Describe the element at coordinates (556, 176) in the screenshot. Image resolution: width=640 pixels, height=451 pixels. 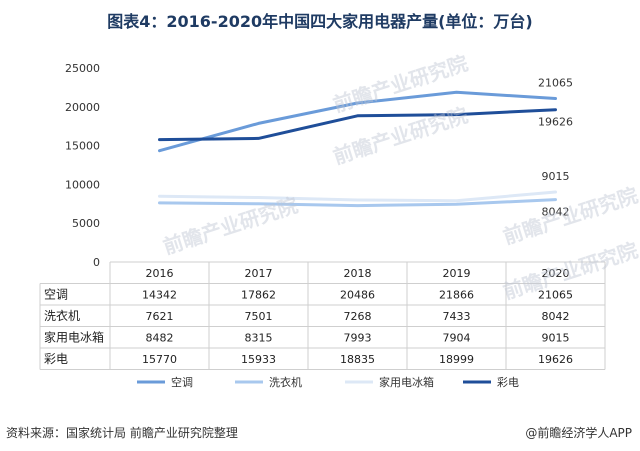
I see `data-label: 9015` at that location.